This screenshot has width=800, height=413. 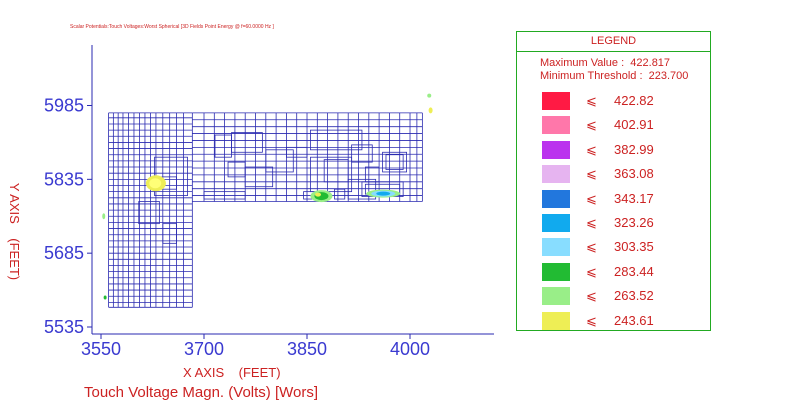 What do you see at coordinates (201, 392) in the screenshot?
I see `chart-subtitle: Touch Voltage Magn. (Volts) [Wors]` at bounding box center [201, 392].